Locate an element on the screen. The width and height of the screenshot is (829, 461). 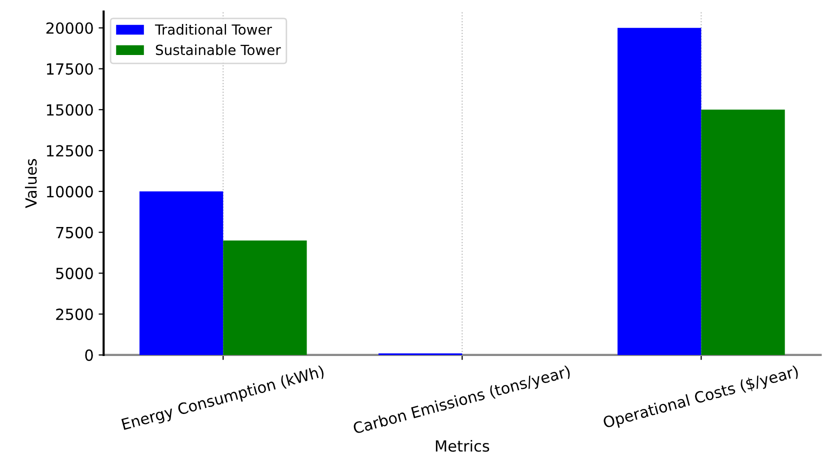
y-tick-label: 20000 is located at coordinates (69, 28).